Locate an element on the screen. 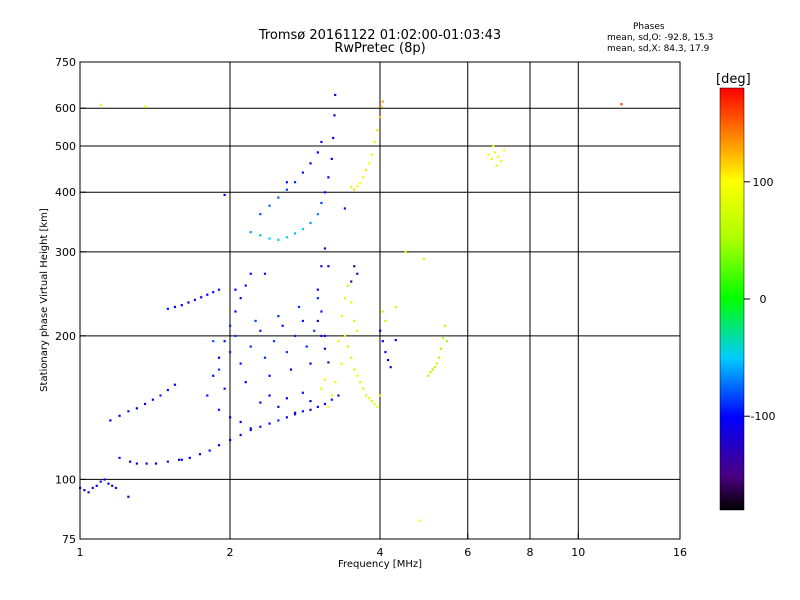  phase-stats-o-mode: mean, sd,O: -92.8, 15.3 is located at coordinates (660, 38).